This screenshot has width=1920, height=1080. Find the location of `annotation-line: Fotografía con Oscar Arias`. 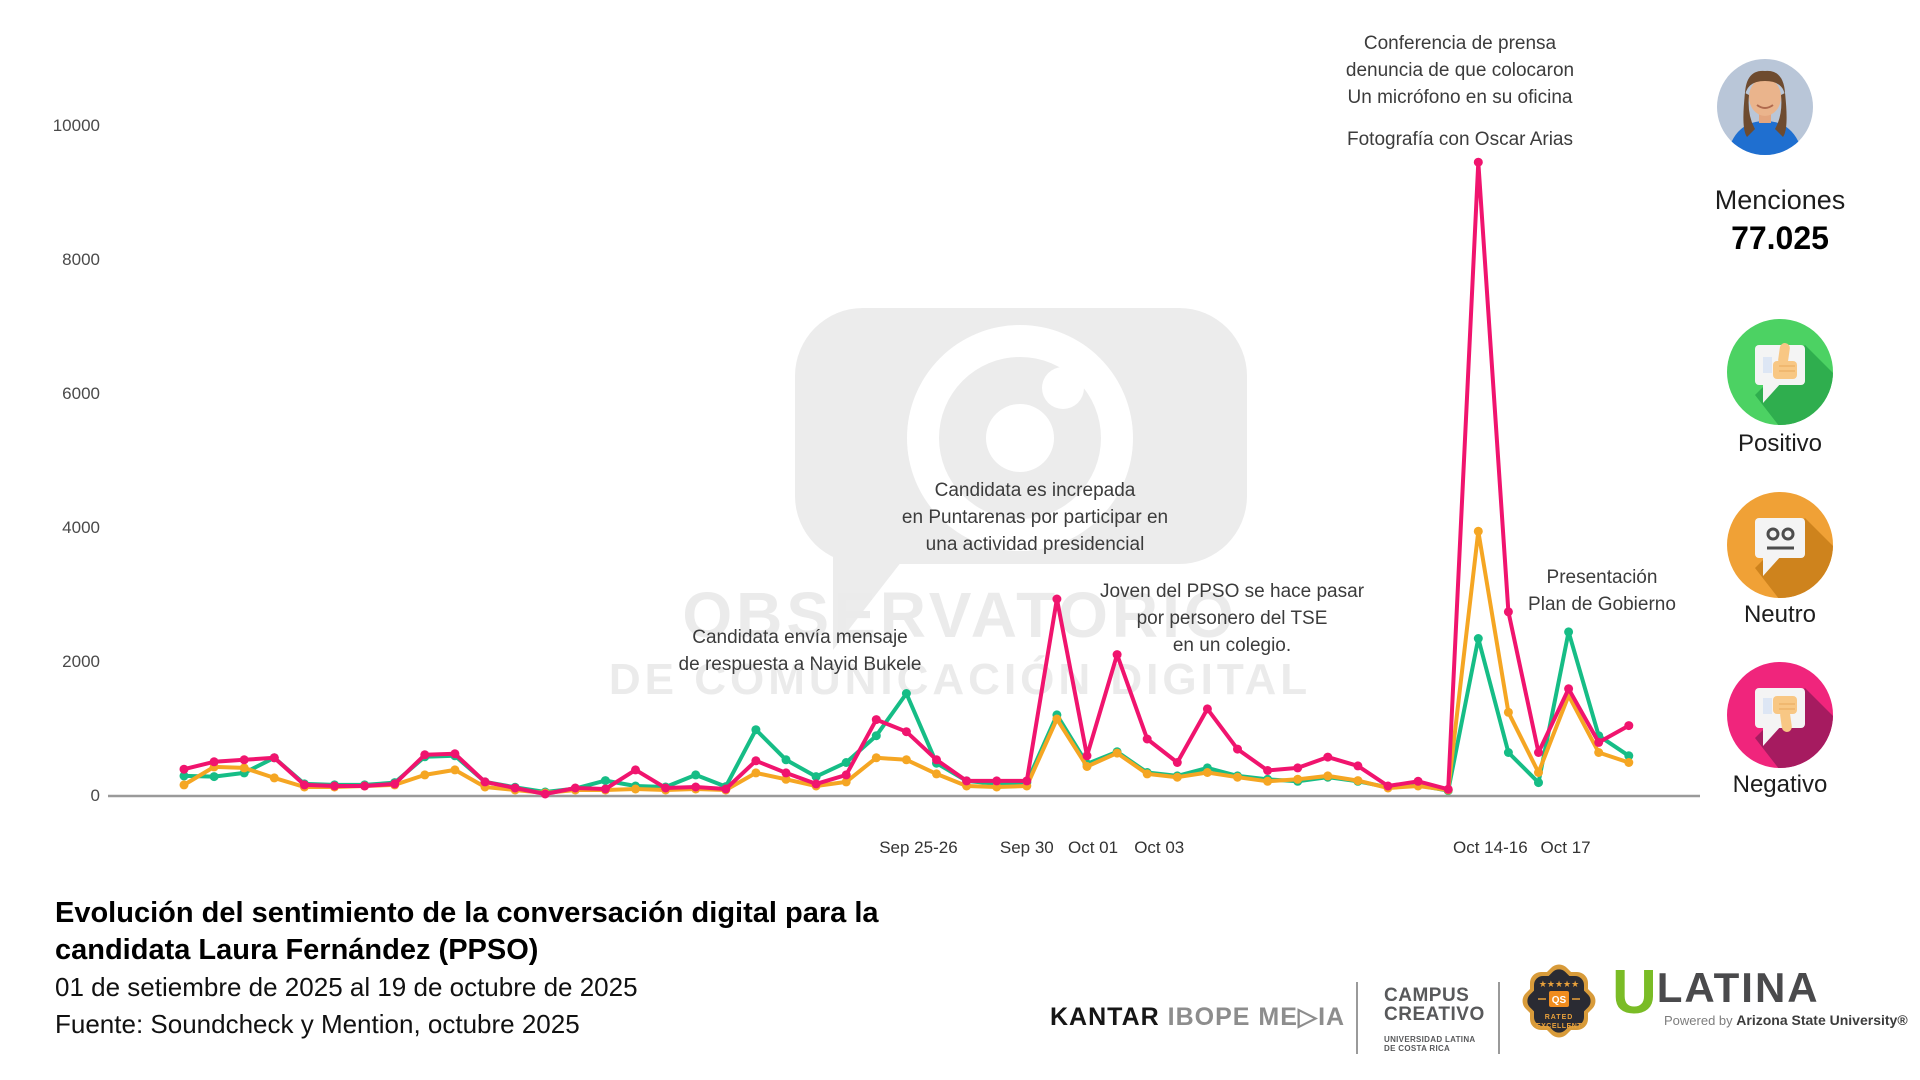

annotation-line: Fotografía con Oscar Arias is located at coordinates (1460, 139).